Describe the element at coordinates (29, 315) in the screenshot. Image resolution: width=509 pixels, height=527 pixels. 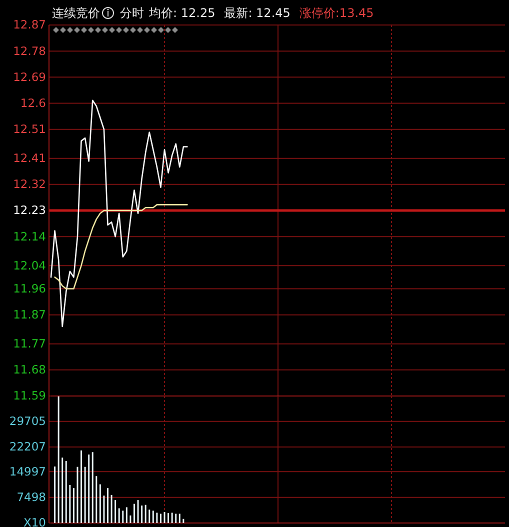
I see `y-tick-label: 11.87` at that location.